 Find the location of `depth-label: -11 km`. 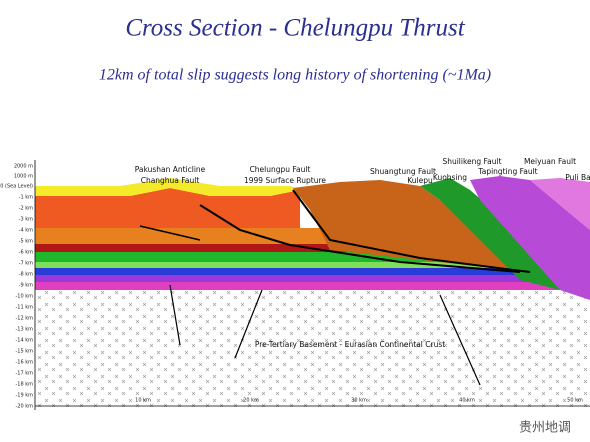

depth-label: -11 km is located at coordinates (24, 308).